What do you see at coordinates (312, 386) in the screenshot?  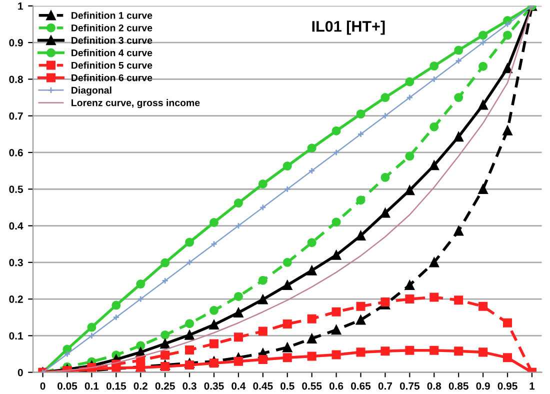 I see `x-tick-label: 0.55` at bounding box center [312, 386].